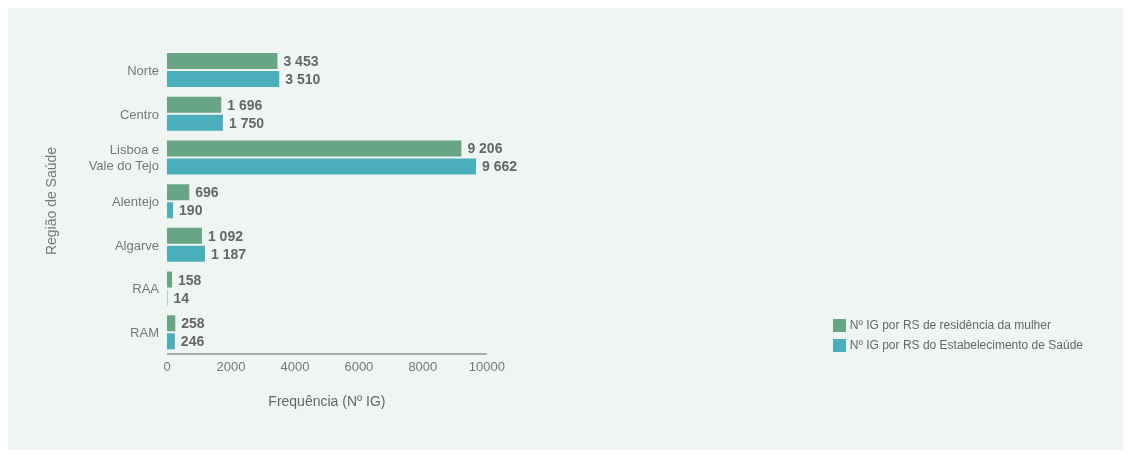 The width and height of the screenshot is (1131, 456). I want to click on data-label: 190, so click(191, 210).